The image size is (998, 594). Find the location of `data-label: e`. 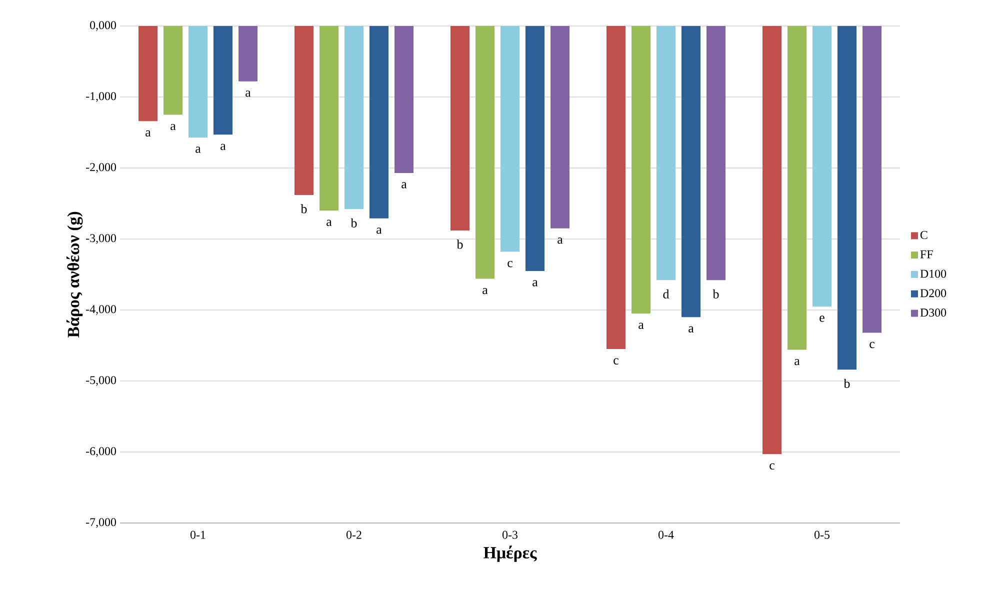

data-label: e is located at coordinates (822, 319).